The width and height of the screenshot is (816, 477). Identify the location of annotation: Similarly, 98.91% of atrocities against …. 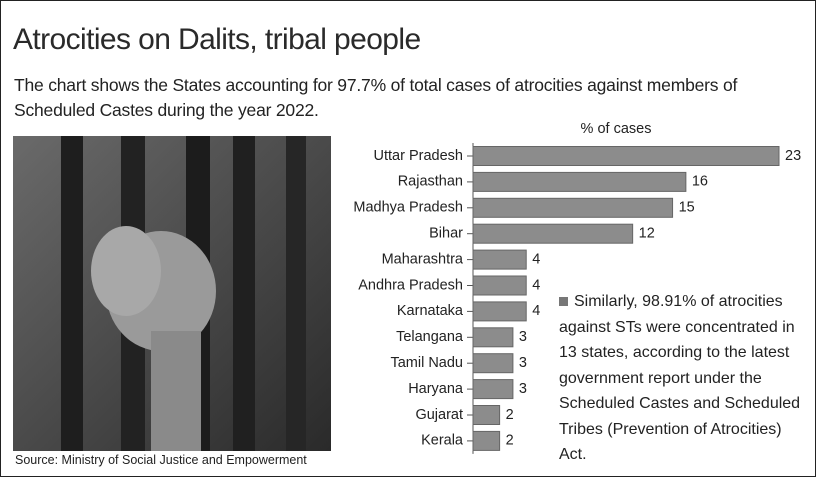
(684, 378).